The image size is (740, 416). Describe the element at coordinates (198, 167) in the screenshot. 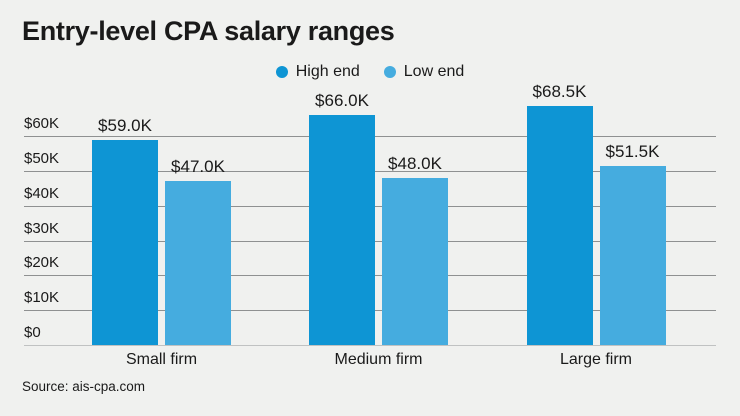

I see `bar-value-label: $47.0K` at that location.